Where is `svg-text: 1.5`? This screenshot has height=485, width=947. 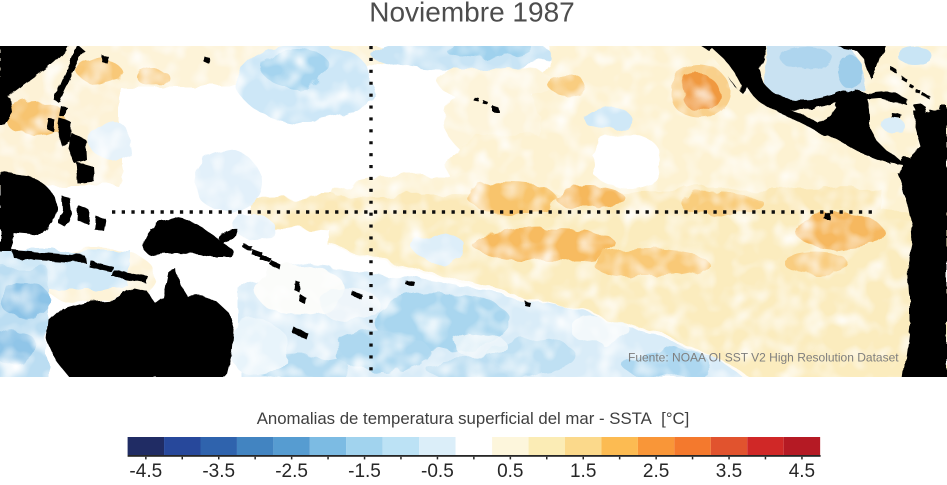 svg-text: 1.5 is located at coordinates (583, 470).